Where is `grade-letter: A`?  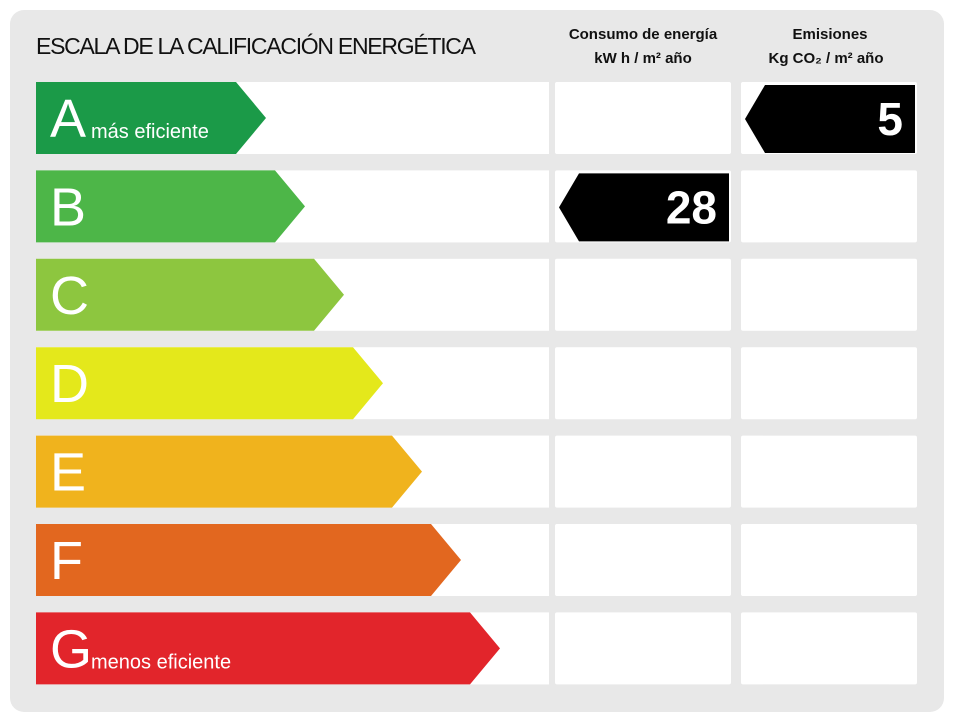
grade-letter: A is located at coordinates (68, 119).